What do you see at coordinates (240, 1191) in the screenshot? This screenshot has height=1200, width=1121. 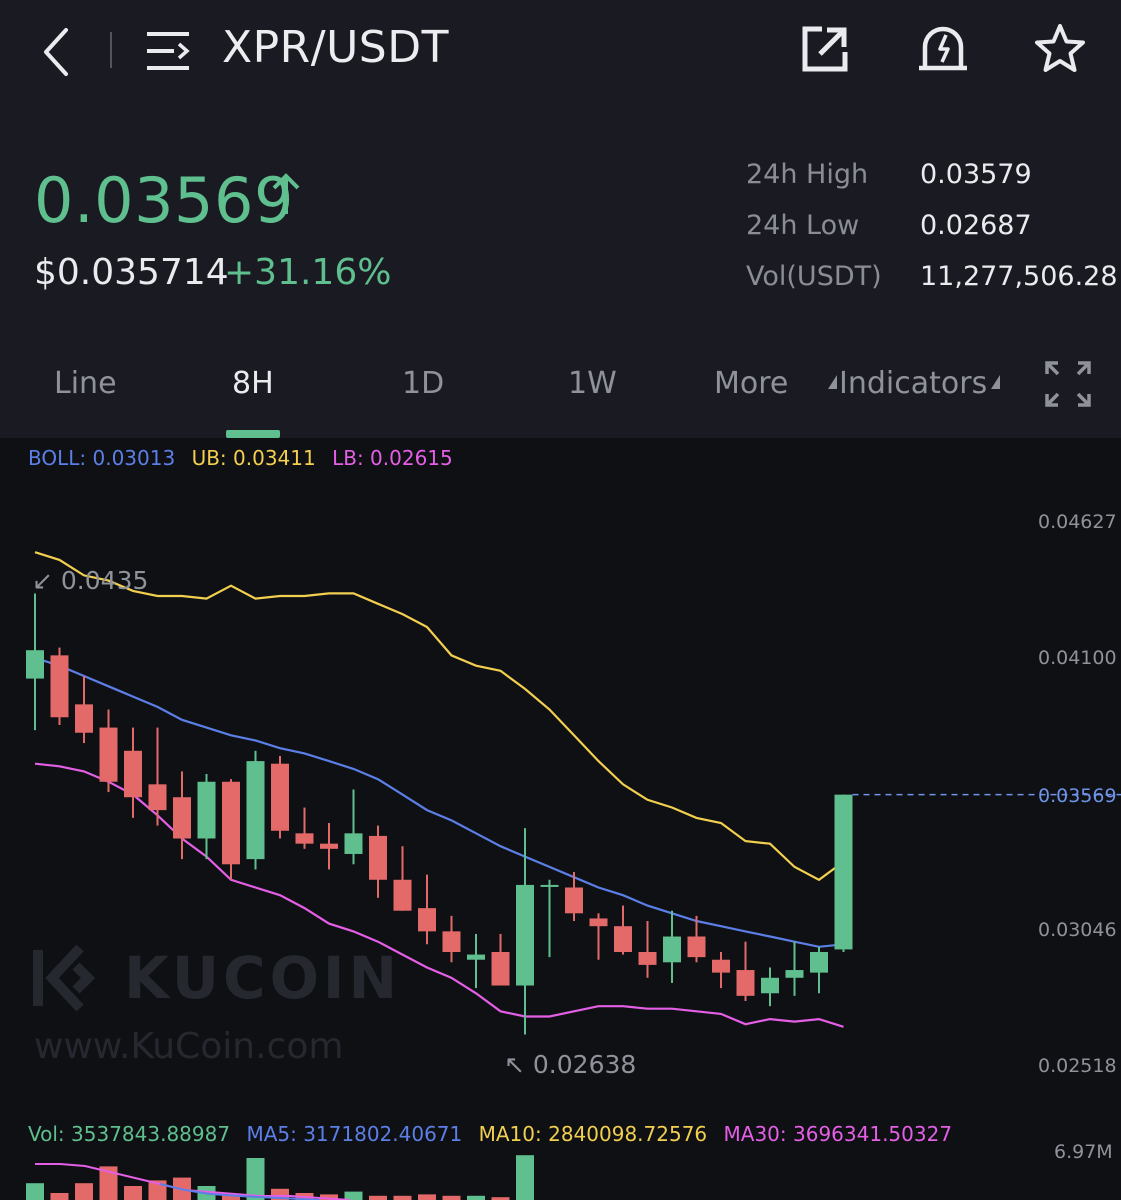 I see `volume-ma5-line` at bounding box center [240, 1191].